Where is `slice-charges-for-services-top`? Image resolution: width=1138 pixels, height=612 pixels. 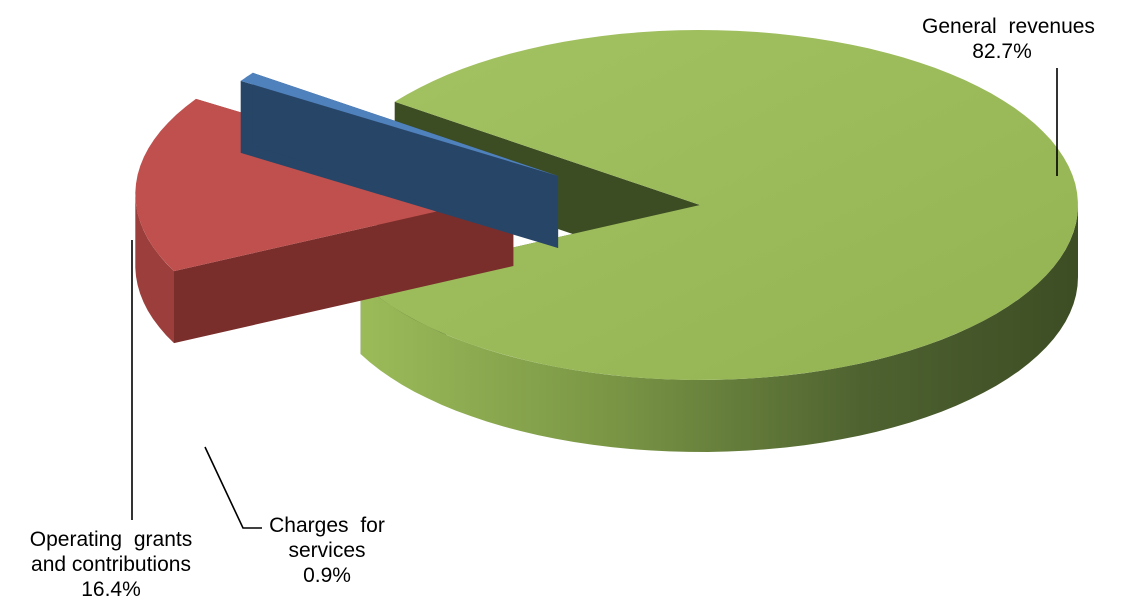
slice-charges-for-services-top is located at coordinates (399, 124).